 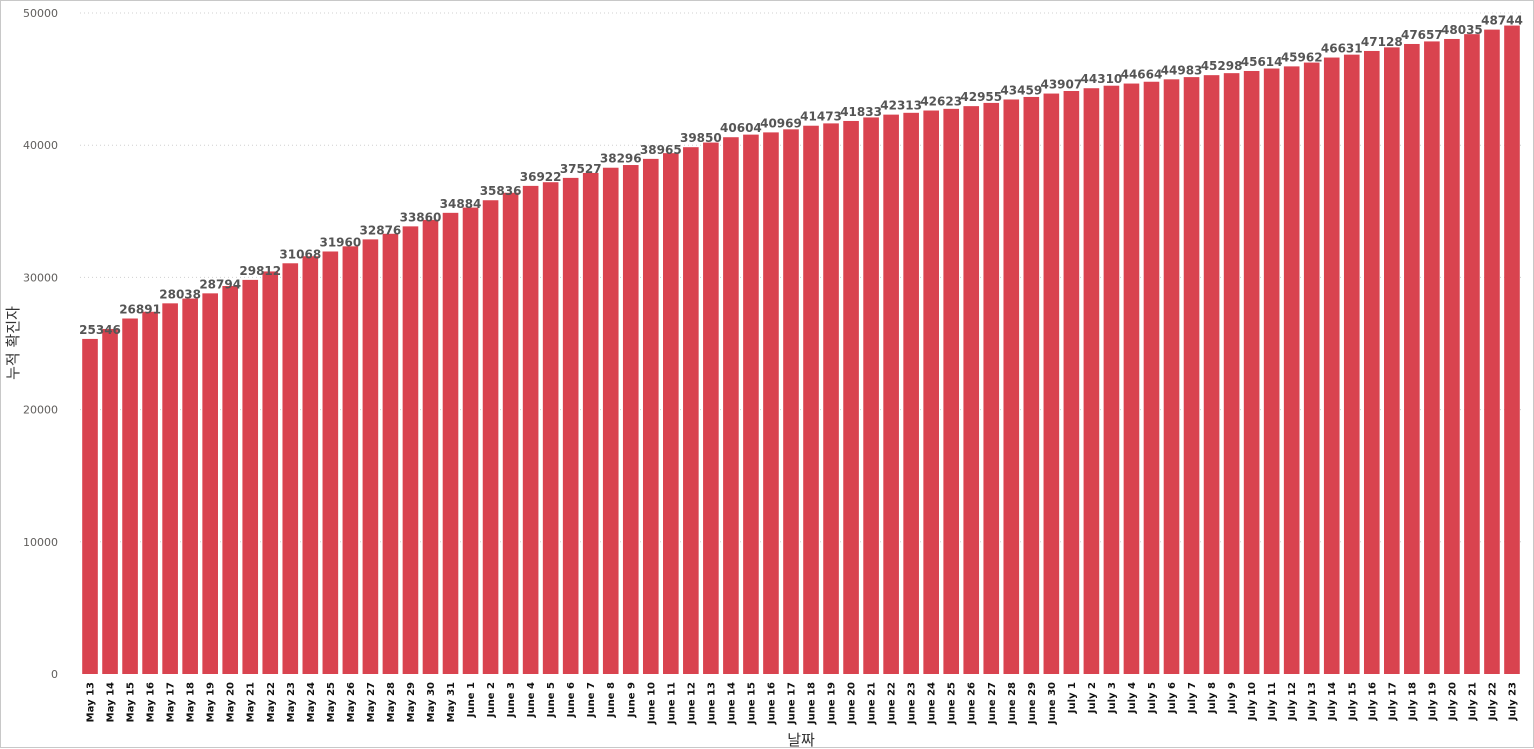 I want to click on x-tick-label: June 5, so click(x=551, y=700).